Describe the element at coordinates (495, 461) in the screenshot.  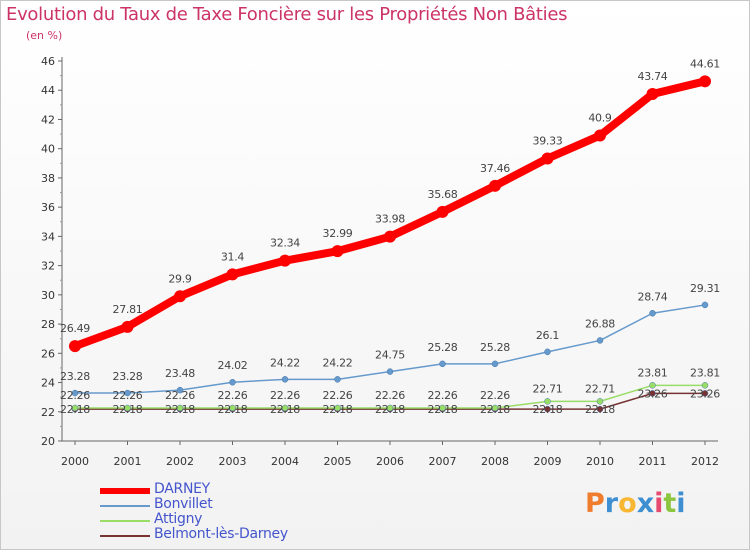
I see `x-tick-label: 2008` at that location.